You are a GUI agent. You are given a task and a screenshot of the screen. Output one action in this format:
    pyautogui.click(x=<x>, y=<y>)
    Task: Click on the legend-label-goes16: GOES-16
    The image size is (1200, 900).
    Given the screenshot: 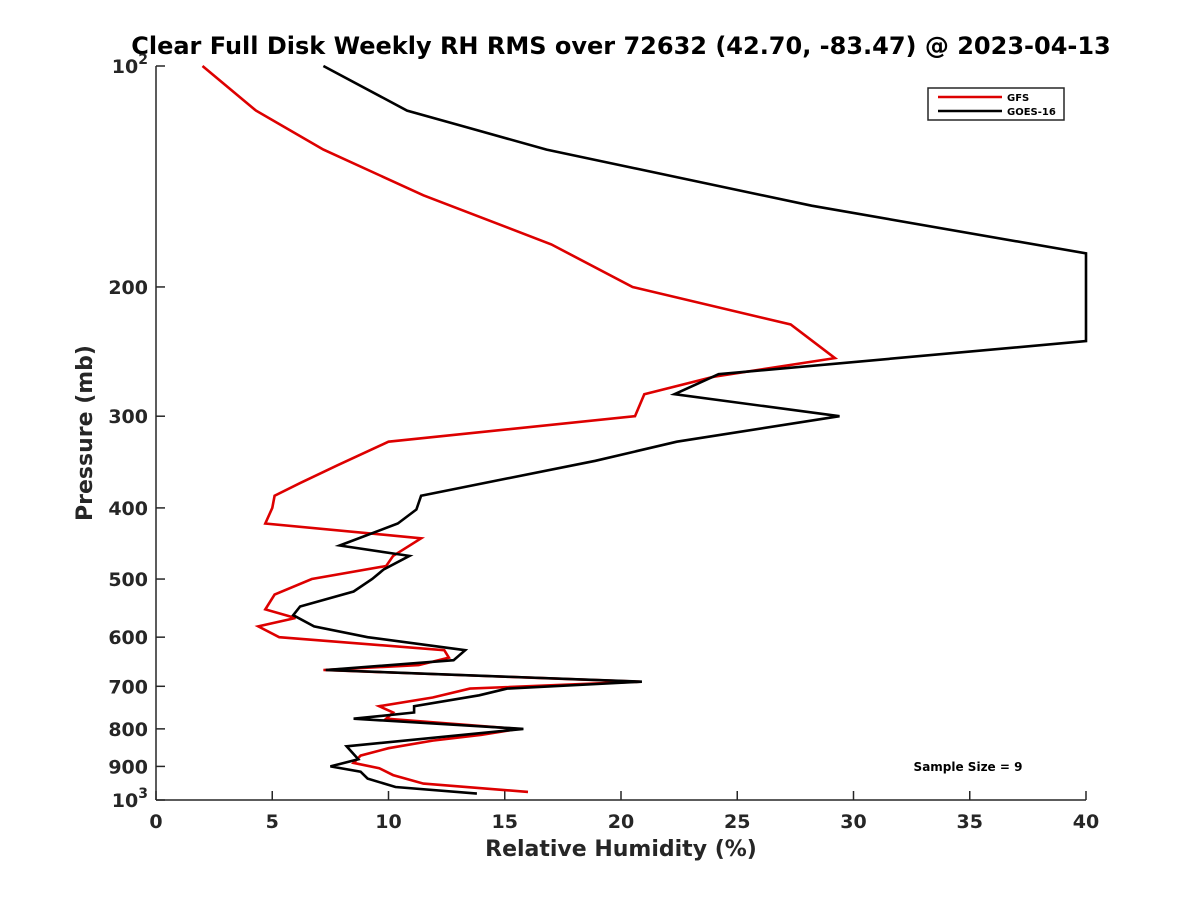 What is the action you would take?
    pyautogui.click(x=1031, y=112)
    